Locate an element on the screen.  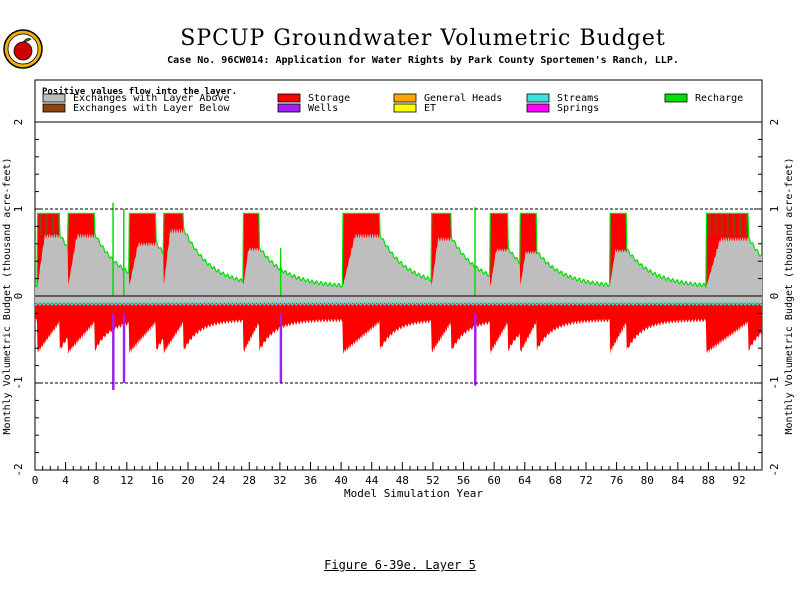
legend-note: Positive values flow into the layer. is located at coordinates (139, 91).